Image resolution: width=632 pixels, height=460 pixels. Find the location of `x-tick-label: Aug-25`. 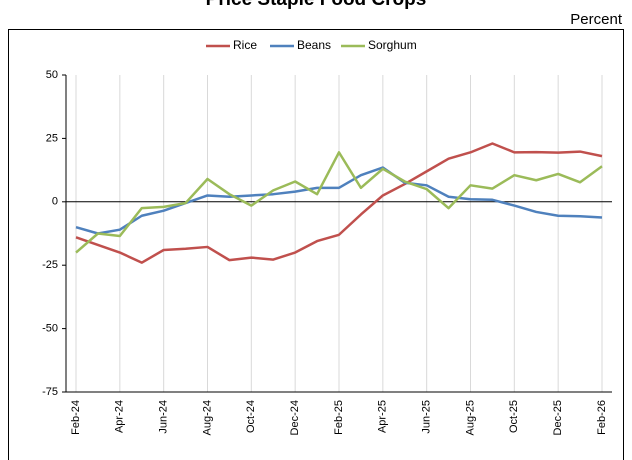

x-tick-label: Aug-25 is located at coordinates (470, 417).